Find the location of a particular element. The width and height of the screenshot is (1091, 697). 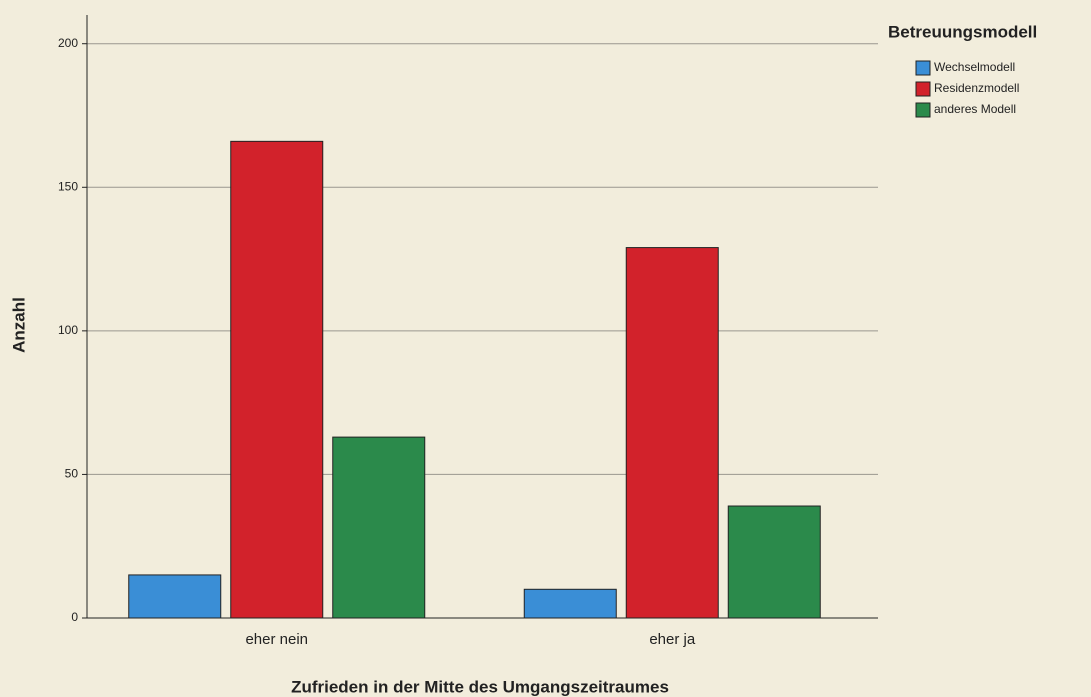

legend-title: Betreuungsmodell is located at coordinates (962, 31).